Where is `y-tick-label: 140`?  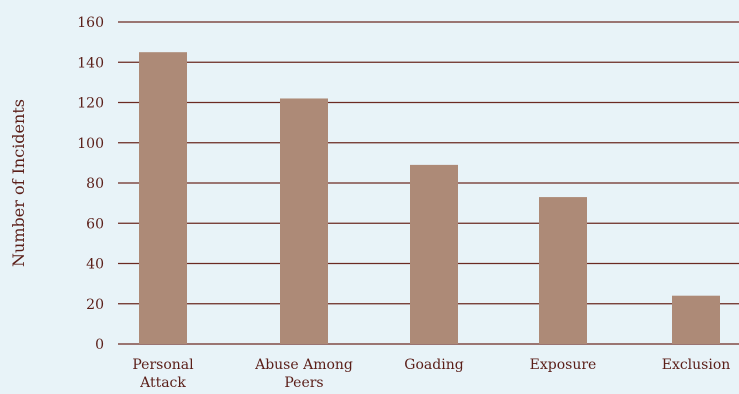
y-tick-label: 140 is located at coordinates (90, 63).